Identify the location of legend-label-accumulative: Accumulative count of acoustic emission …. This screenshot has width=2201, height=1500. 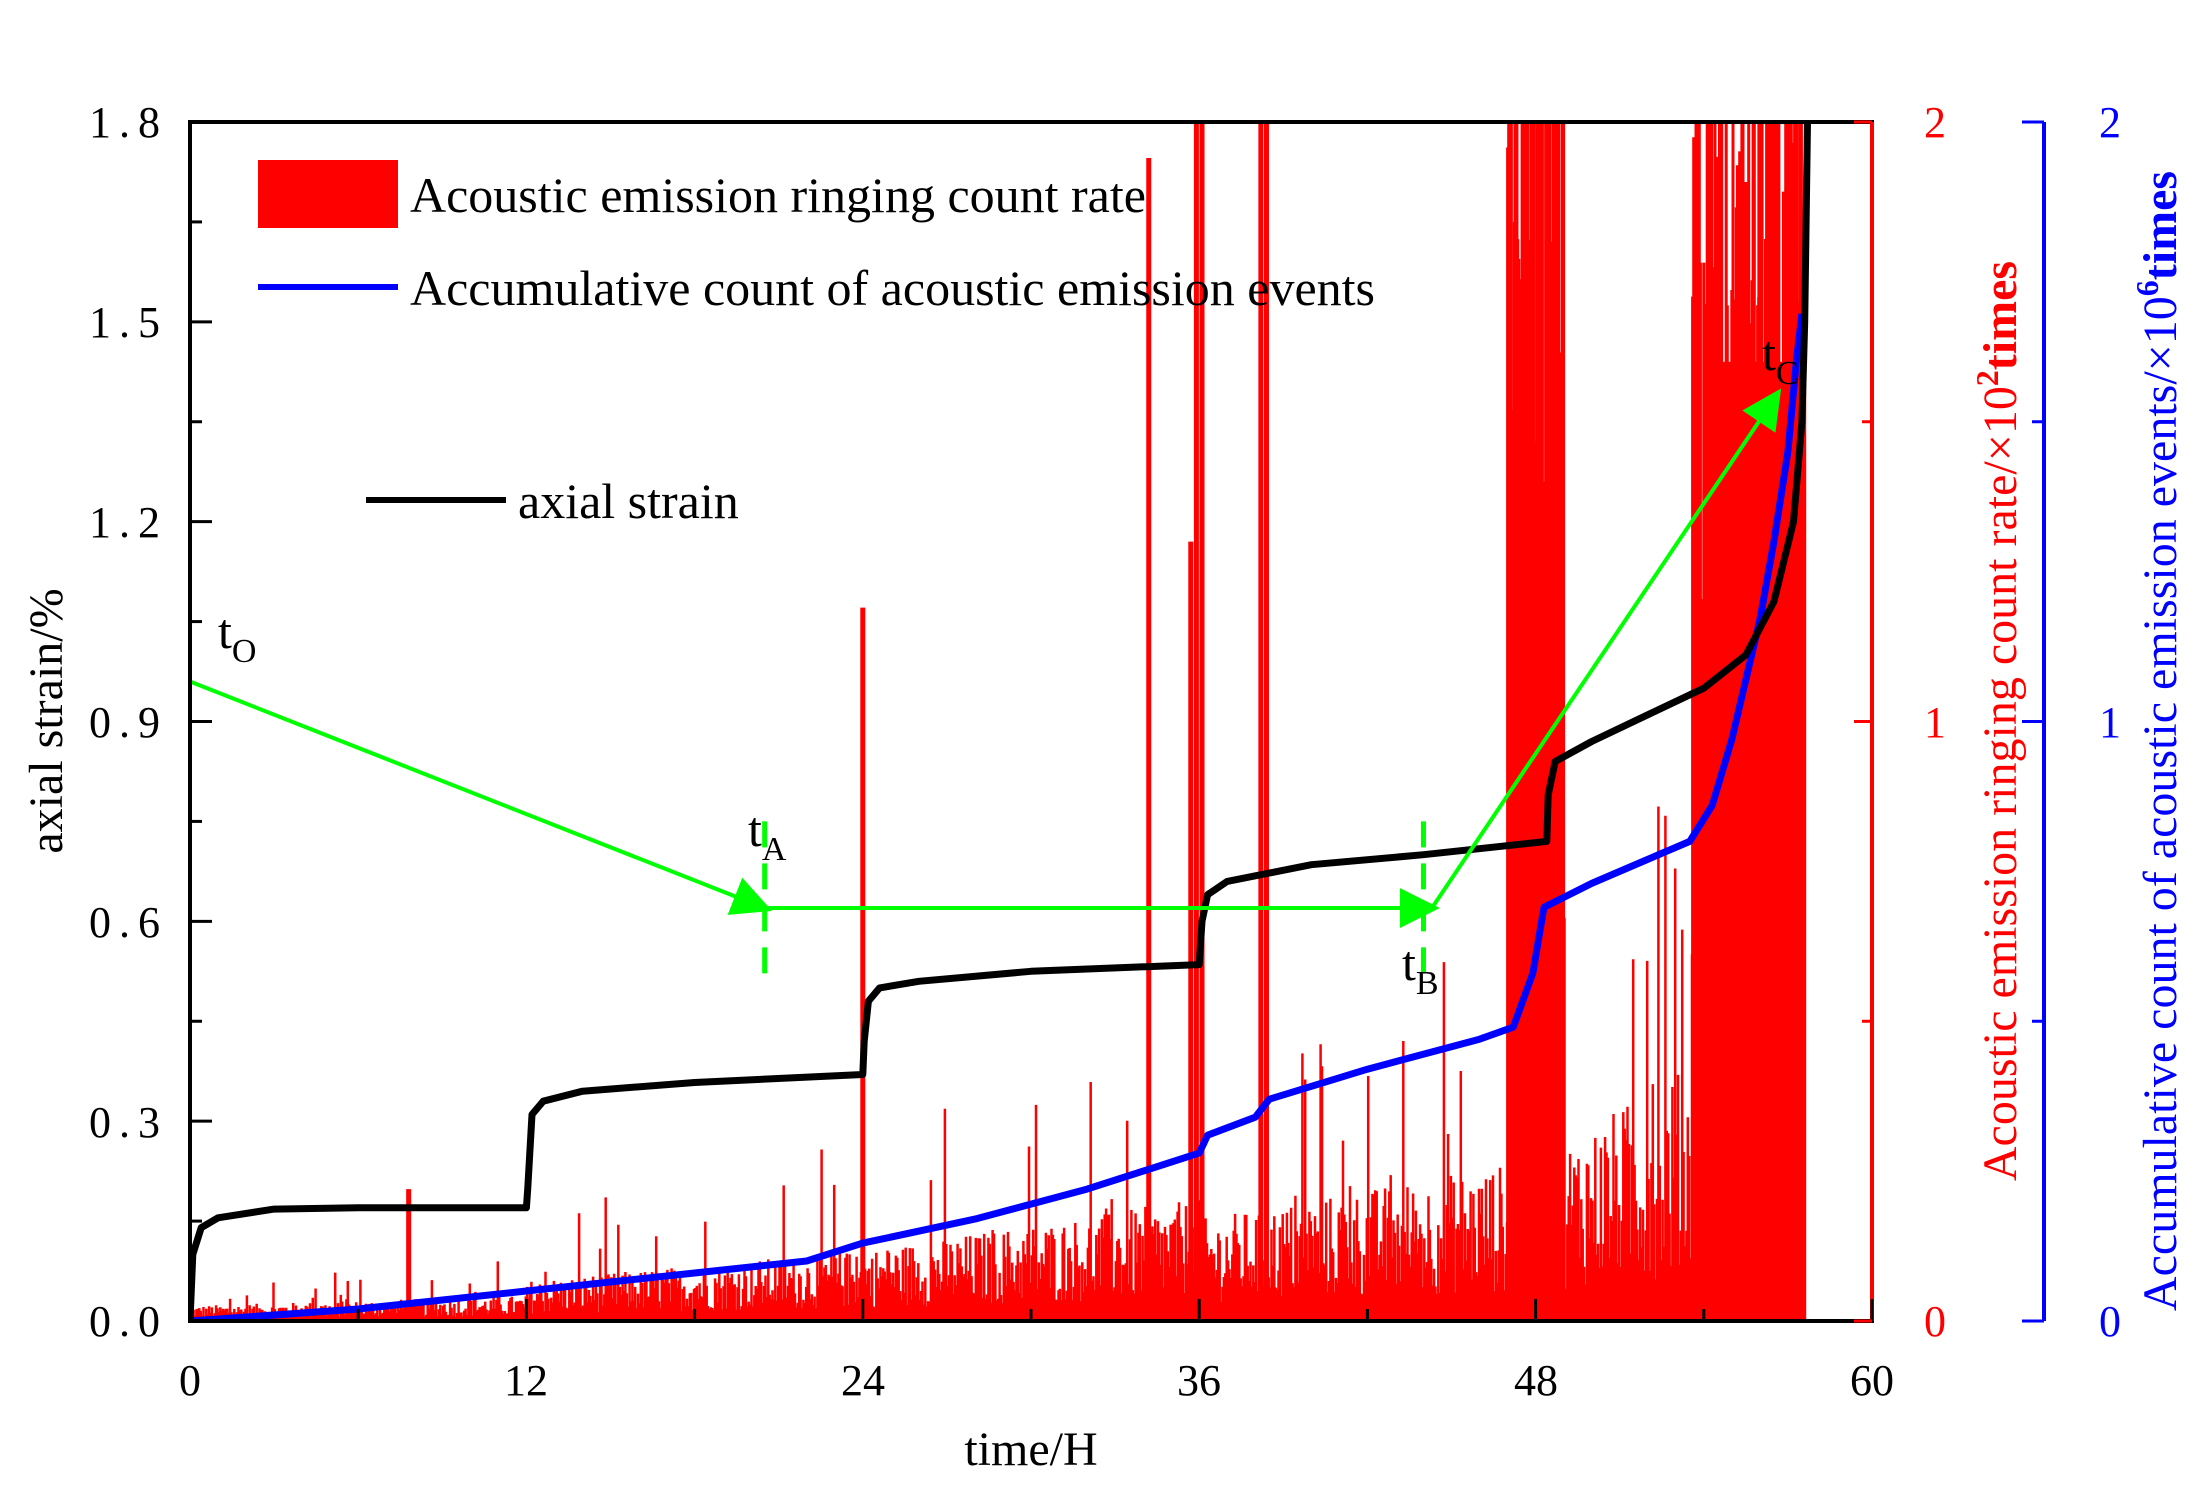
(892, 288).